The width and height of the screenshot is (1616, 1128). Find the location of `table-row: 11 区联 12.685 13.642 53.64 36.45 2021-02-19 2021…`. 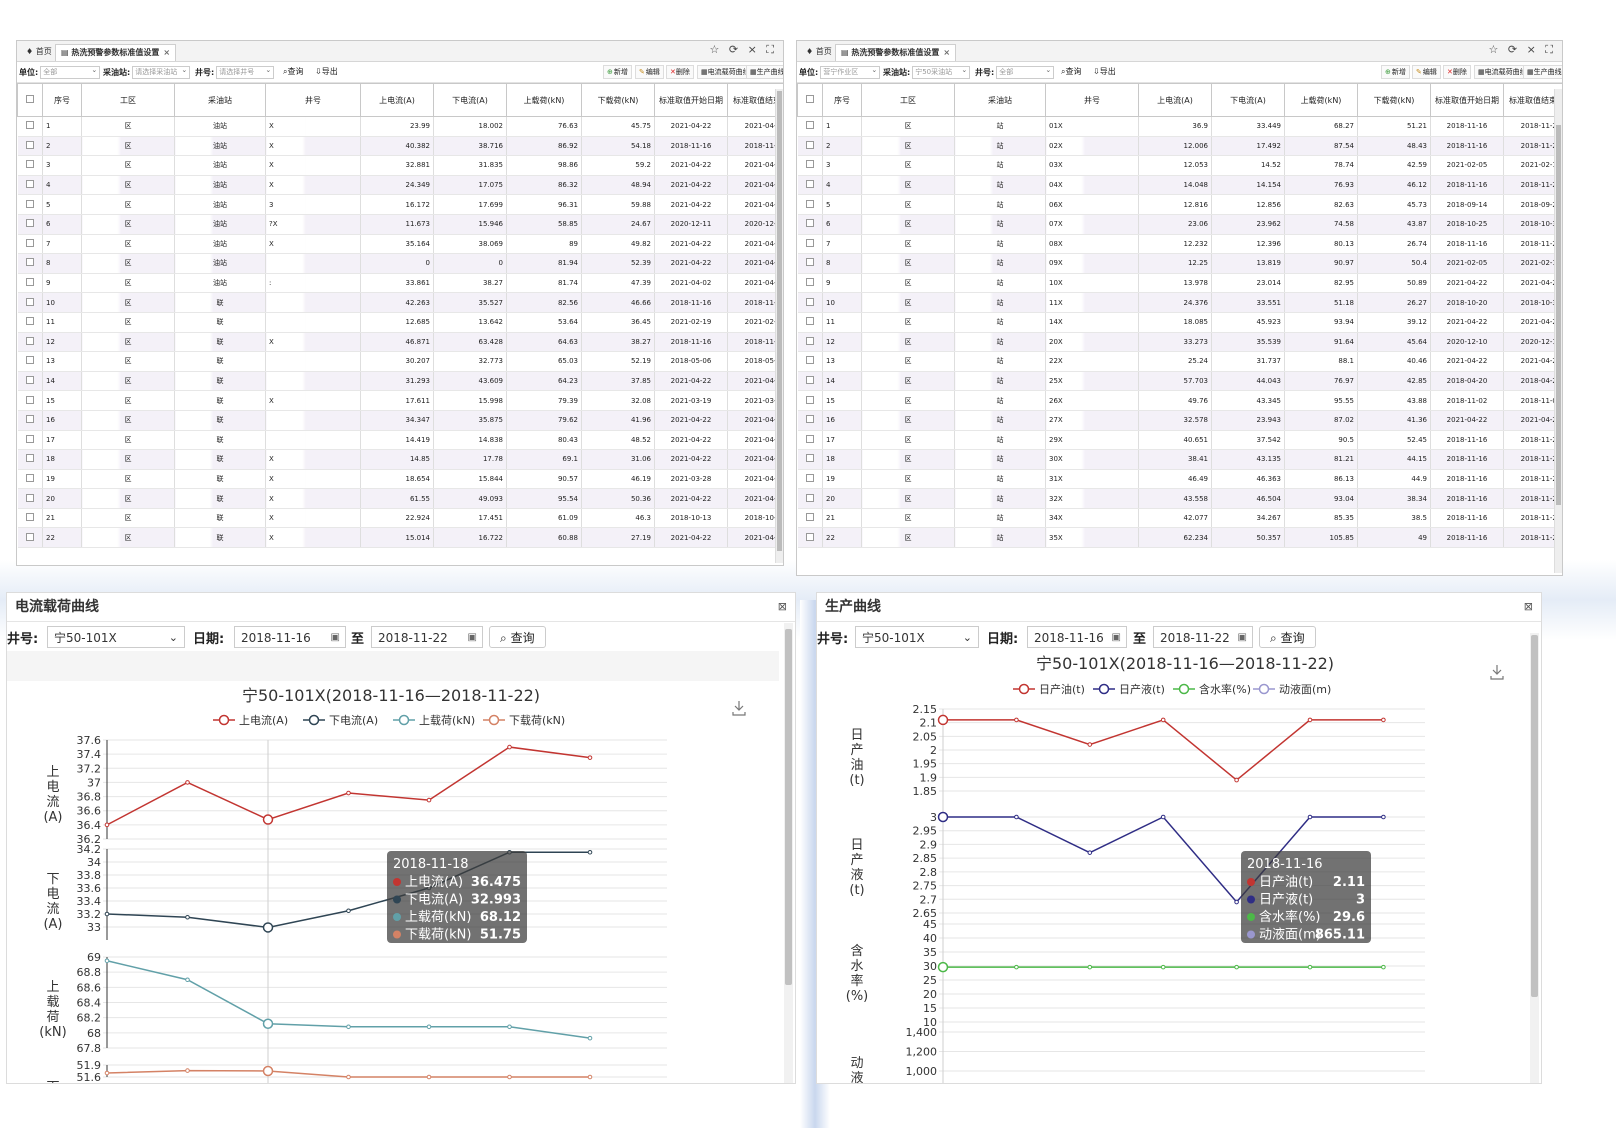

table-row: 11 区联 12.685 13.642 53.64 36.45 2021-02-19 2021… is located at coordinates (400, 322).